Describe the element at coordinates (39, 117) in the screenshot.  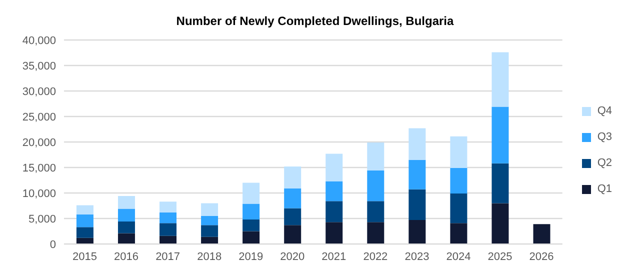
I see `y-tick-label: 25,000` at that location.